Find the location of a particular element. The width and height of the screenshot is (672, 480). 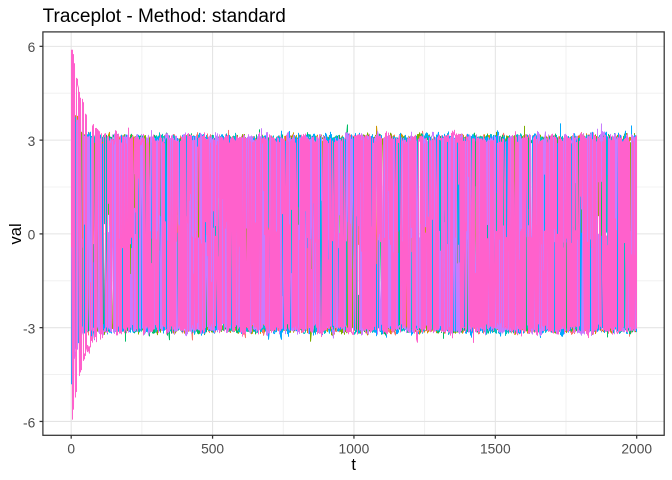

svg-text: -3 is located at coordinates (29, 329).